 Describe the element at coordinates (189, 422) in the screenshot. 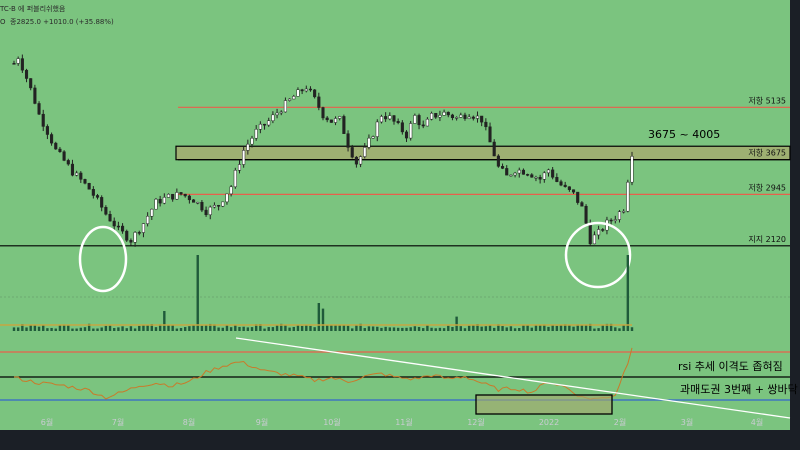

I see `x-tick-label: 8월` at that location.